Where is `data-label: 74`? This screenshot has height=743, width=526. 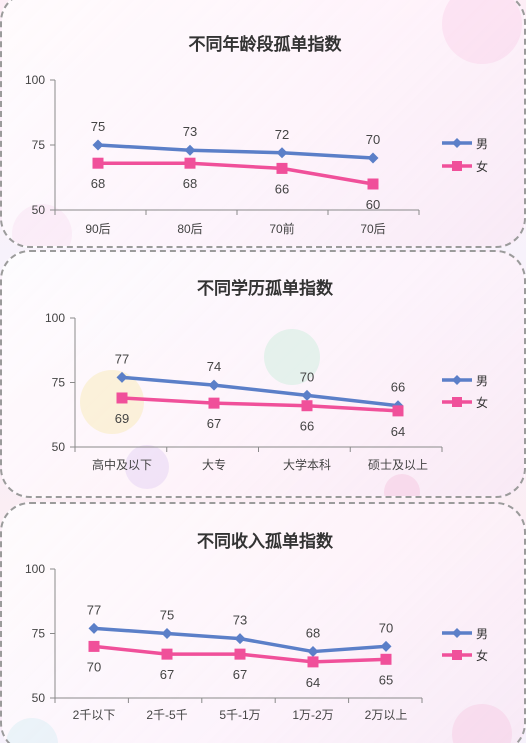
data-label: 74 is located at coordinates (214, 366).